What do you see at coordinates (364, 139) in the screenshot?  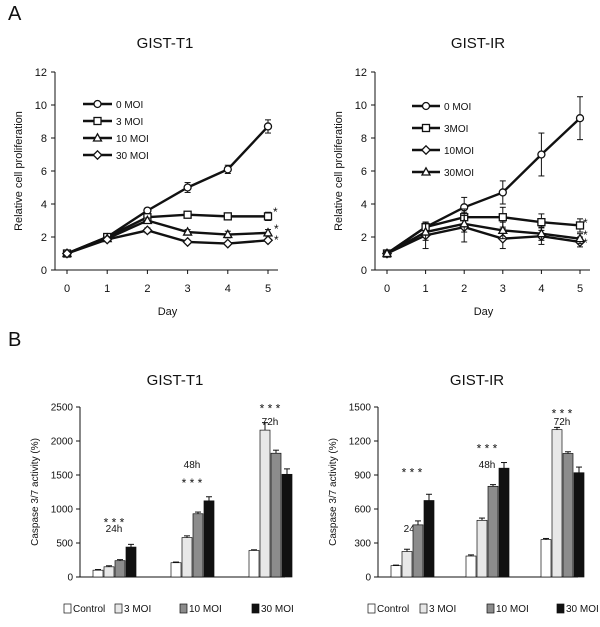 I see `y-tick-label: 8` at bounding box center [364, 139].